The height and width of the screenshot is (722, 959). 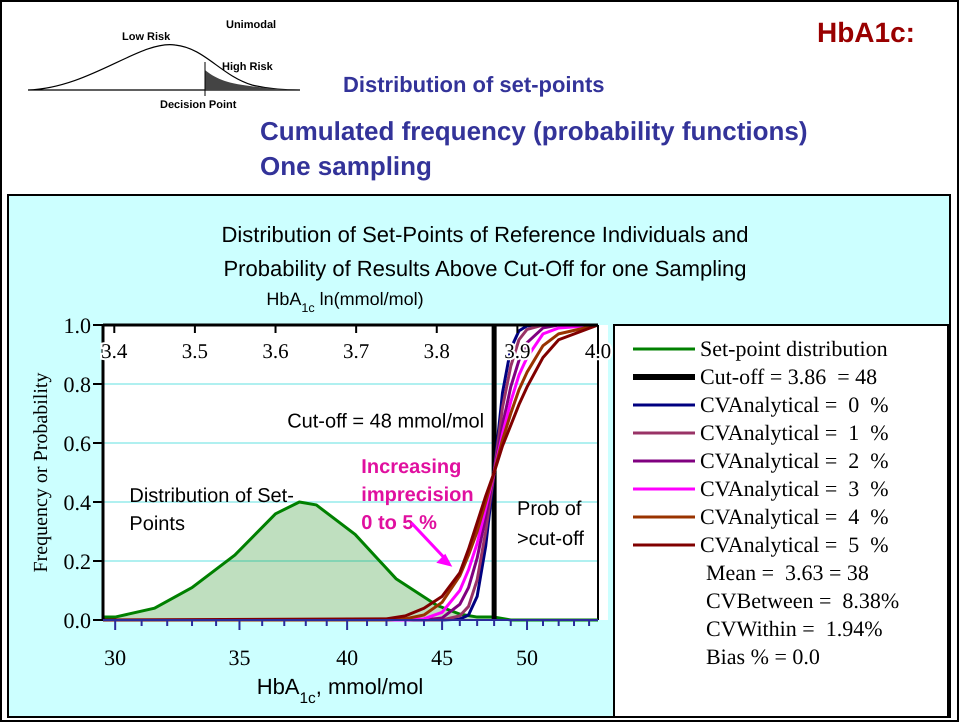 I want to click on x-tick-label: 50, so click(x=527, y=657).